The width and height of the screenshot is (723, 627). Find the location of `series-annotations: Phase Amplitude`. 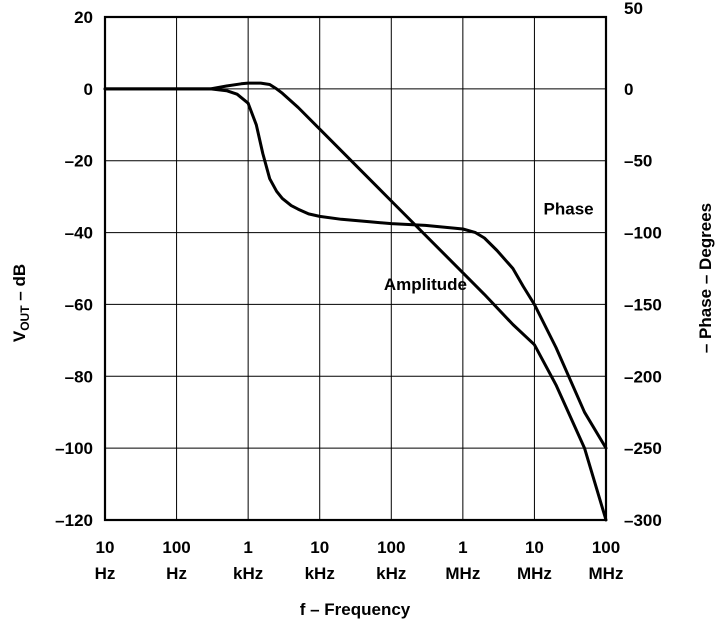

series-annotations: Phase Amplitude is located at coordinates (489, 247).